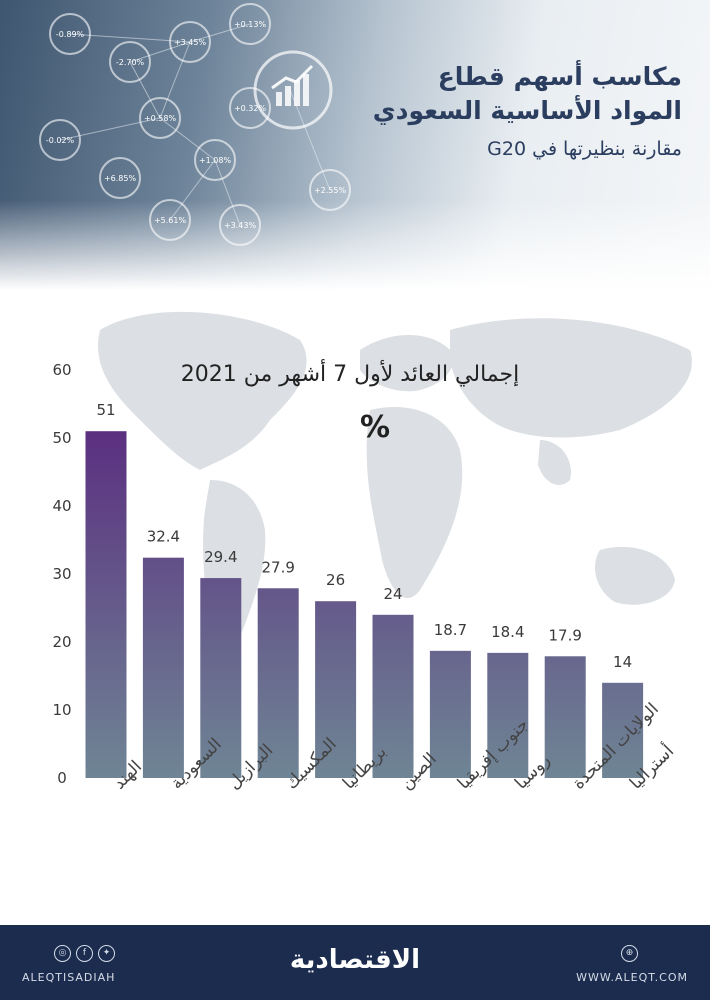 This screenshot has width=710, height=1000. Describe the element at coordinates (62, 953) in the screenshot. I see `instagram-icon: ◎` at that location.